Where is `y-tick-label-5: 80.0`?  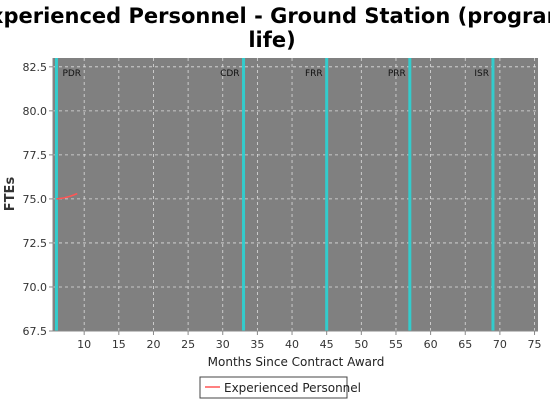 y-tick-label-5: 80.0 is located at coordinates (35, 111).